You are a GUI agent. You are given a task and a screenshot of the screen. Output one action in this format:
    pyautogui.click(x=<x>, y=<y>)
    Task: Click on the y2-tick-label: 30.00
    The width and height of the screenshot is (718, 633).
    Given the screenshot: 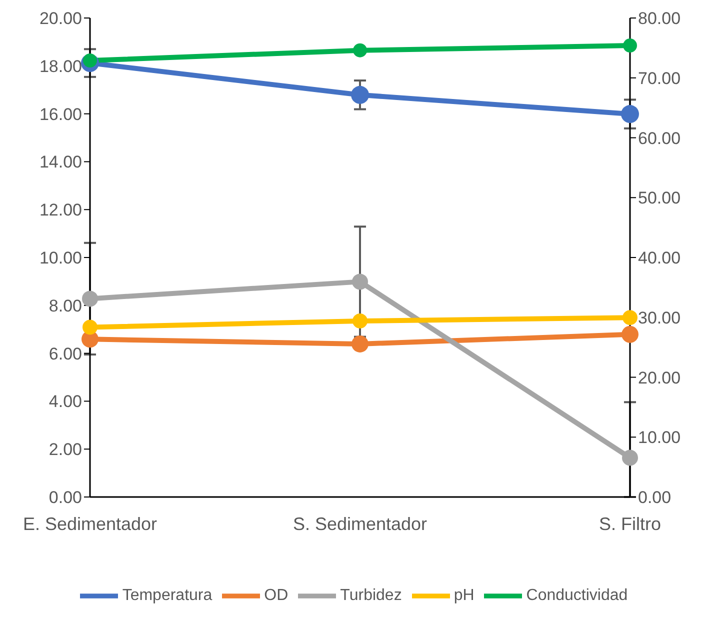 What is the action you would take?
    pyautogui.click(x=659, y=318)
    